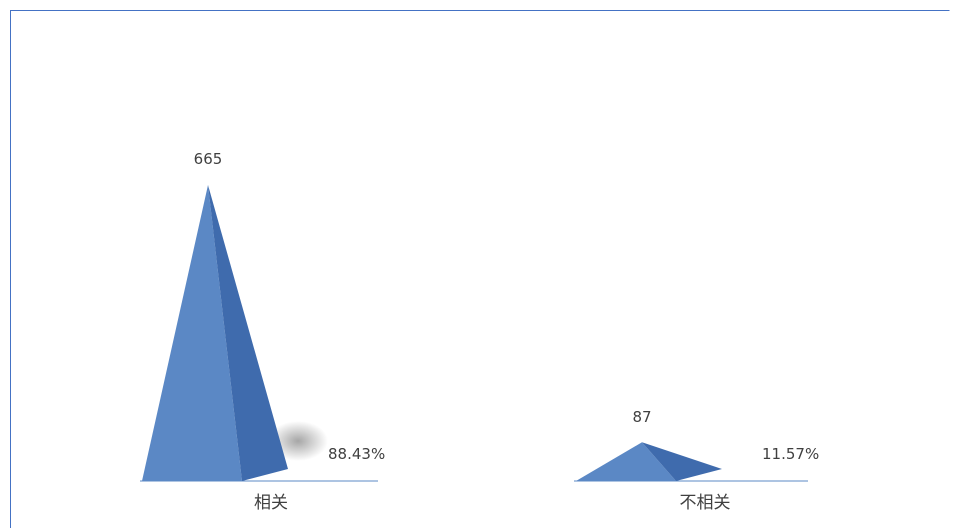 This screenshot has height=528, width=959. What do you see at coordinates (641, 417) in the screenshot?
I see `value-label: 87` at bounding box center [641, 417].